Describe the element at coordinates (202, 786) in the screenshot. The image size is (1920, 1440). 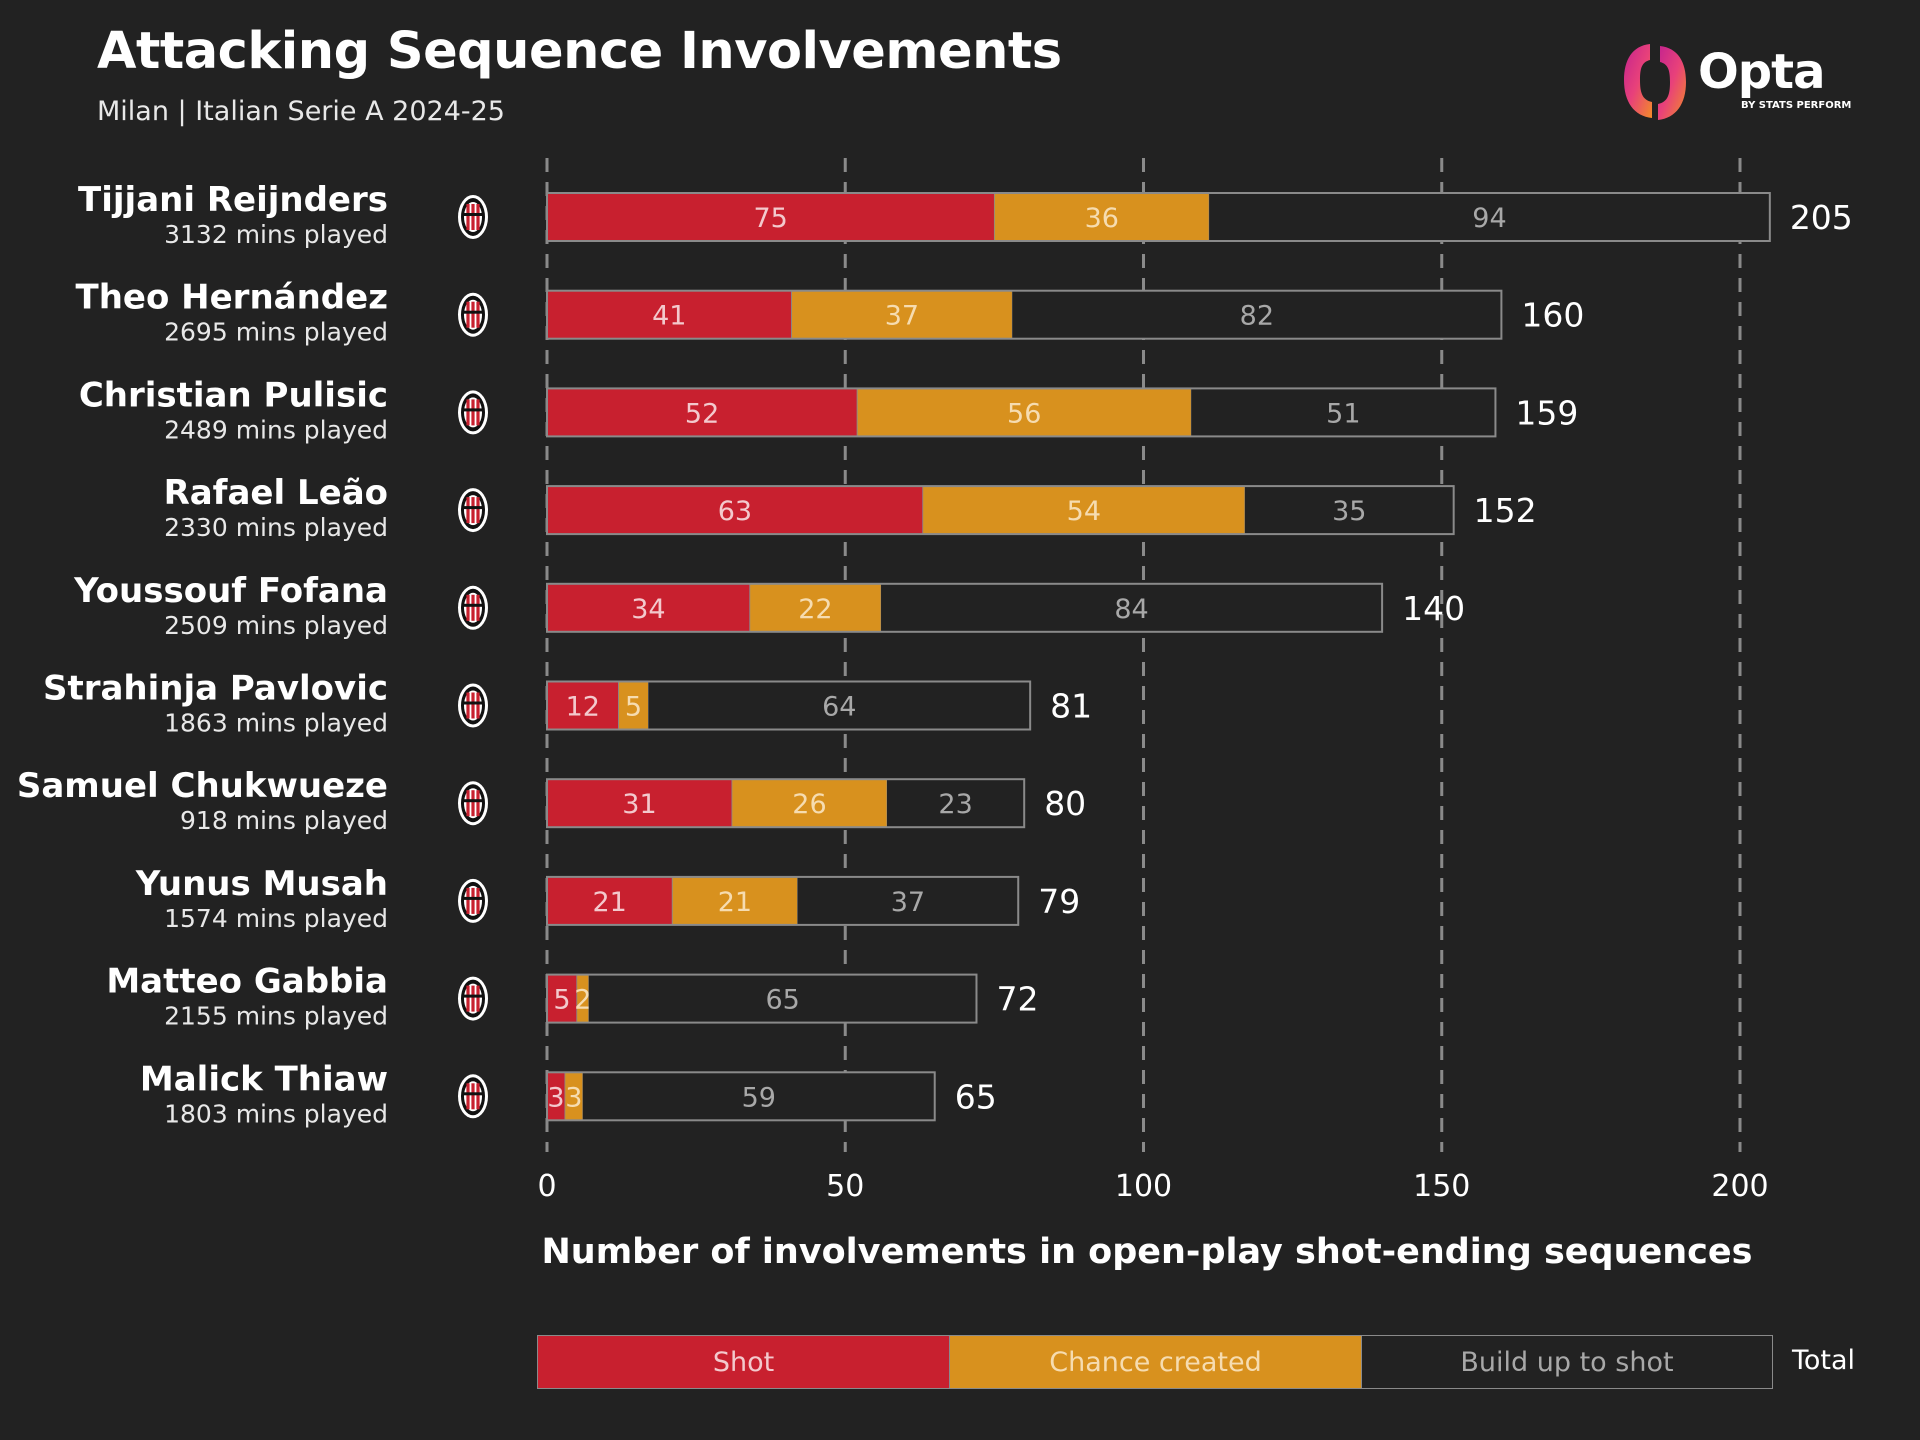
I see `player-name: Samuel Chukwueze` at that location.